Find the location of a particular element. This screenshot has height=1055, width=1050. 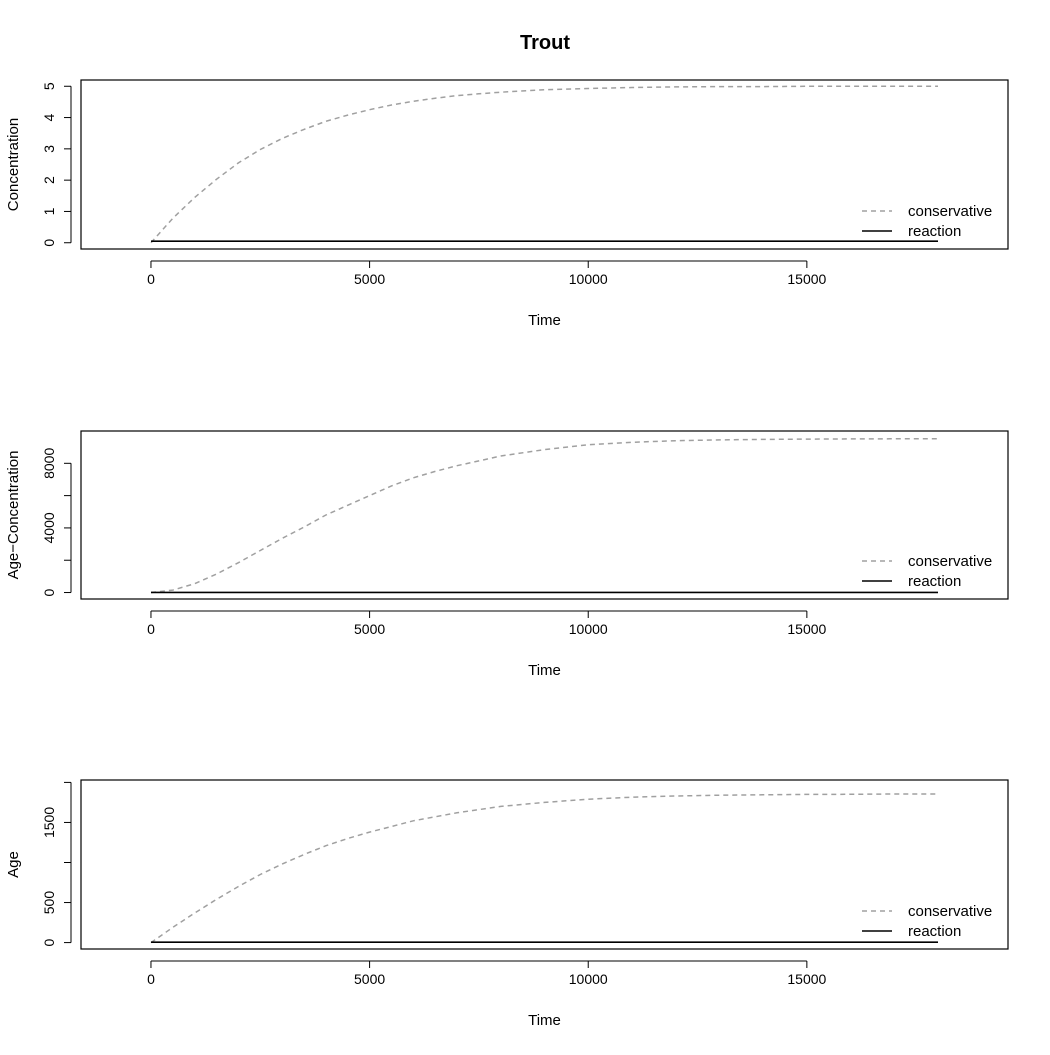

y-tick-label: 2 is located at coordinates (49, 180).